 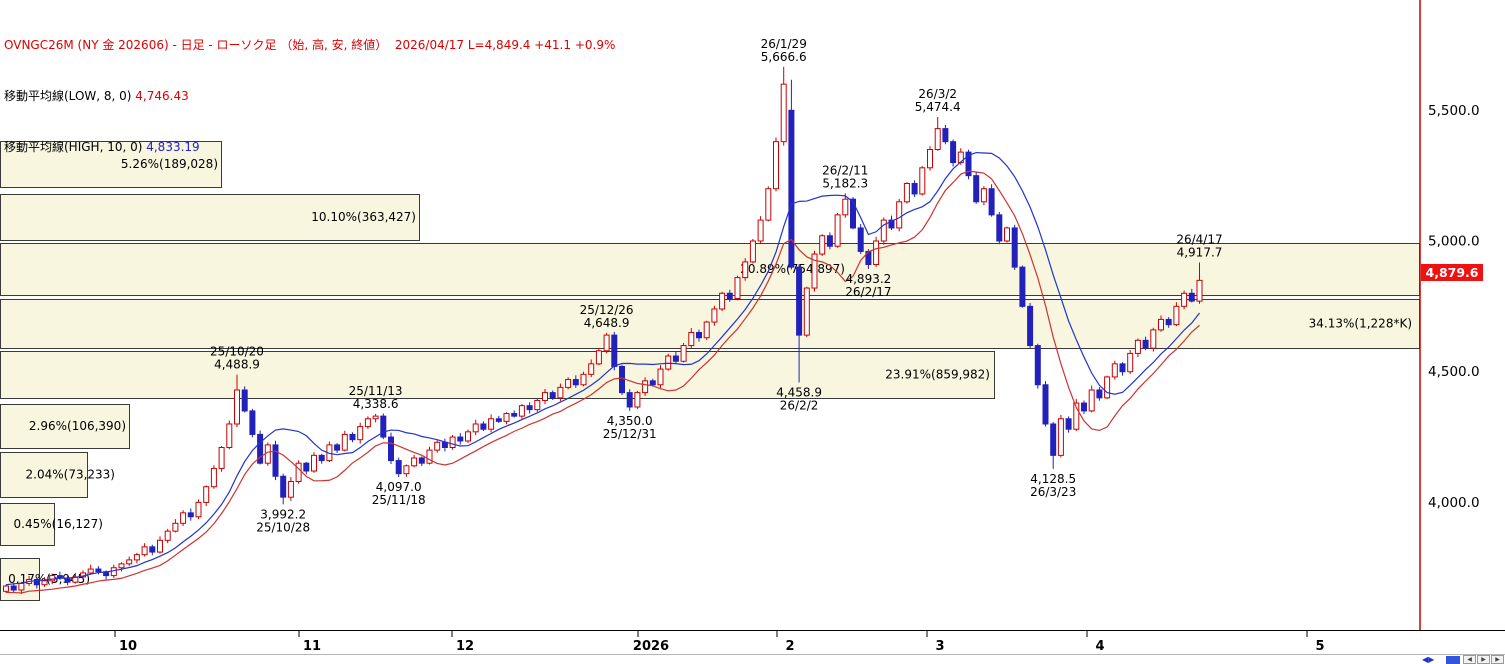 What do you see at coordinates (1454, 242) in the screenshot?
I see `price-tick-label: 5,000.0` at bounding box center [1454, 242].